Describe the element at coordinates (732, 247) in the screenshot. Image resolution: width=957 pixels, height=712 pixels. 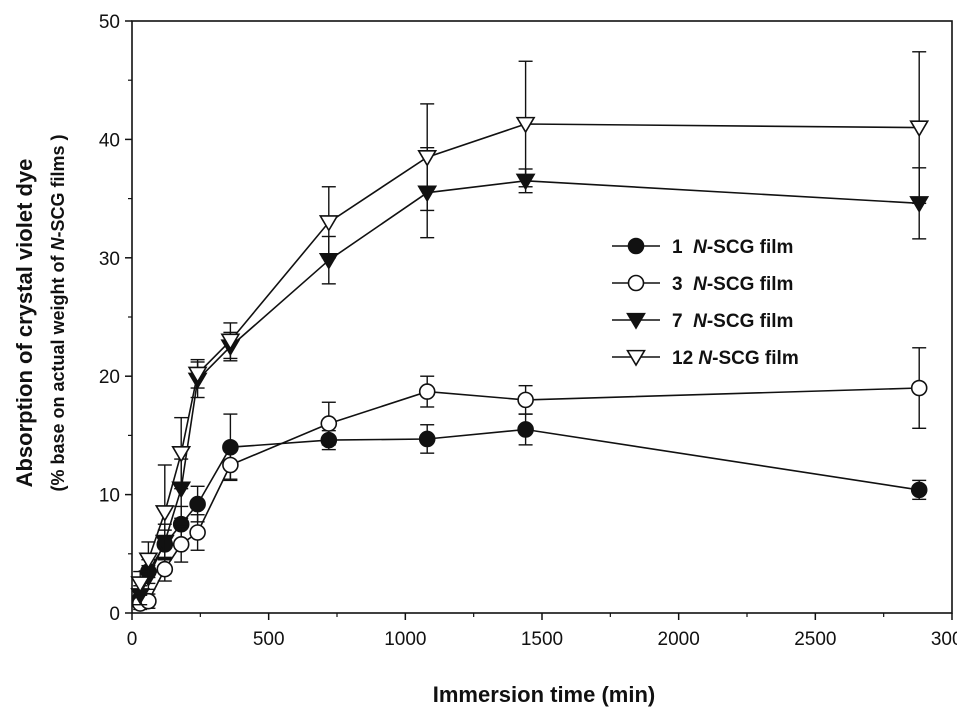
I see `legend-label: 1 N-SCG film` at that location.